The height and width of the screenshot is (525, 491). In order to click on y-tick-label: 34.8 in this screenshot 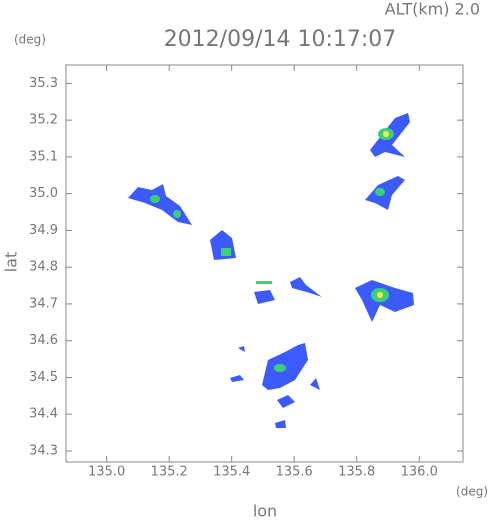, I will do `click(43, 267)`.